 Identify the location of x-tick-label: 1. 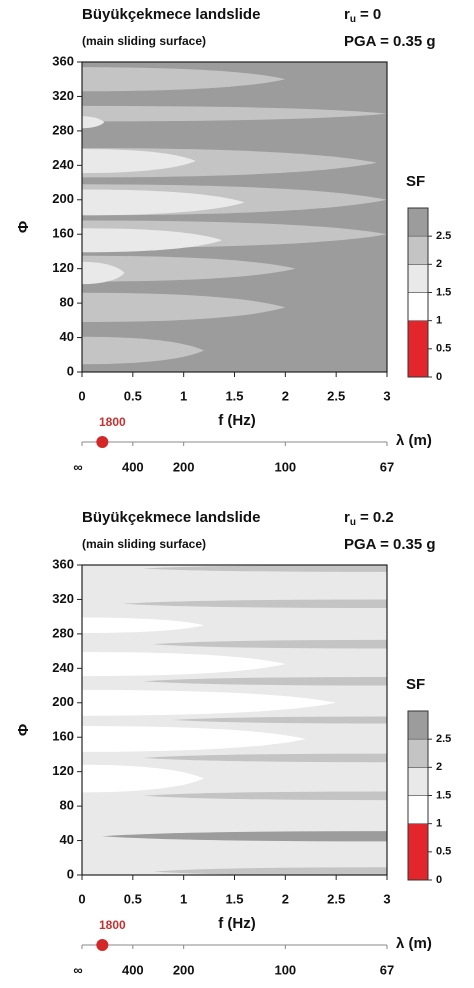
(183, 898).